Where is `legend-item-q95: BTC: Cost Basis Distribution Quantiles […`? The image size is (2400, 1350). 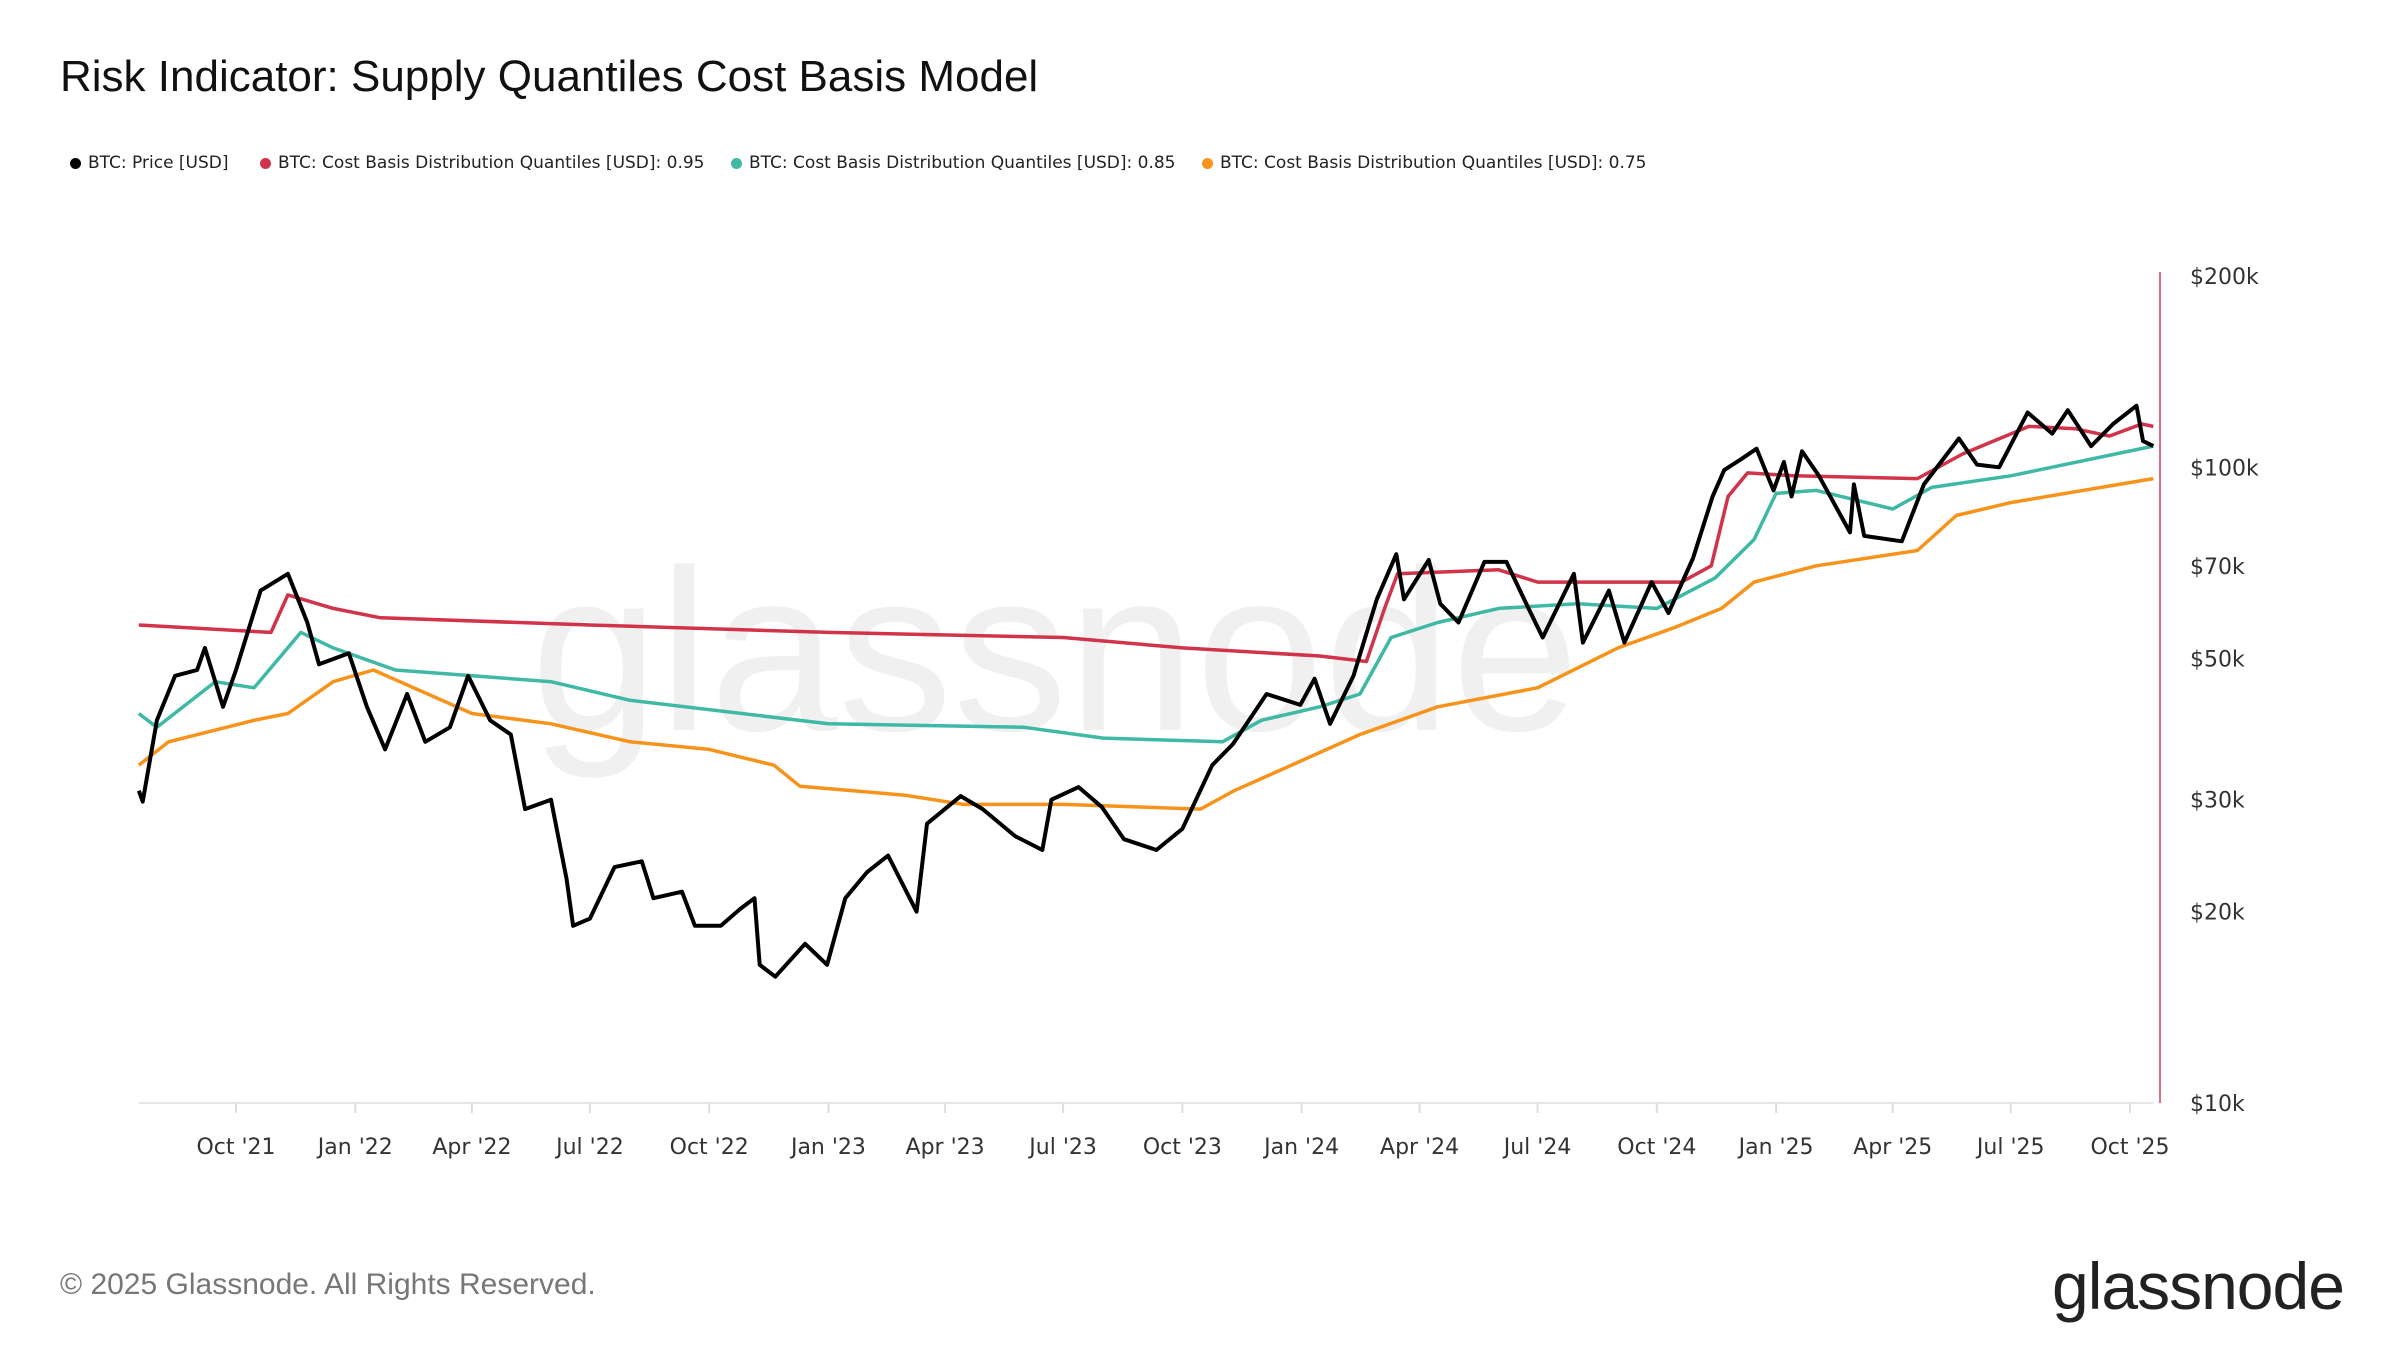 legend-item-q95: BTC: Cost Basis Distribution Quantiles [… is located at coordinates (482, 163).